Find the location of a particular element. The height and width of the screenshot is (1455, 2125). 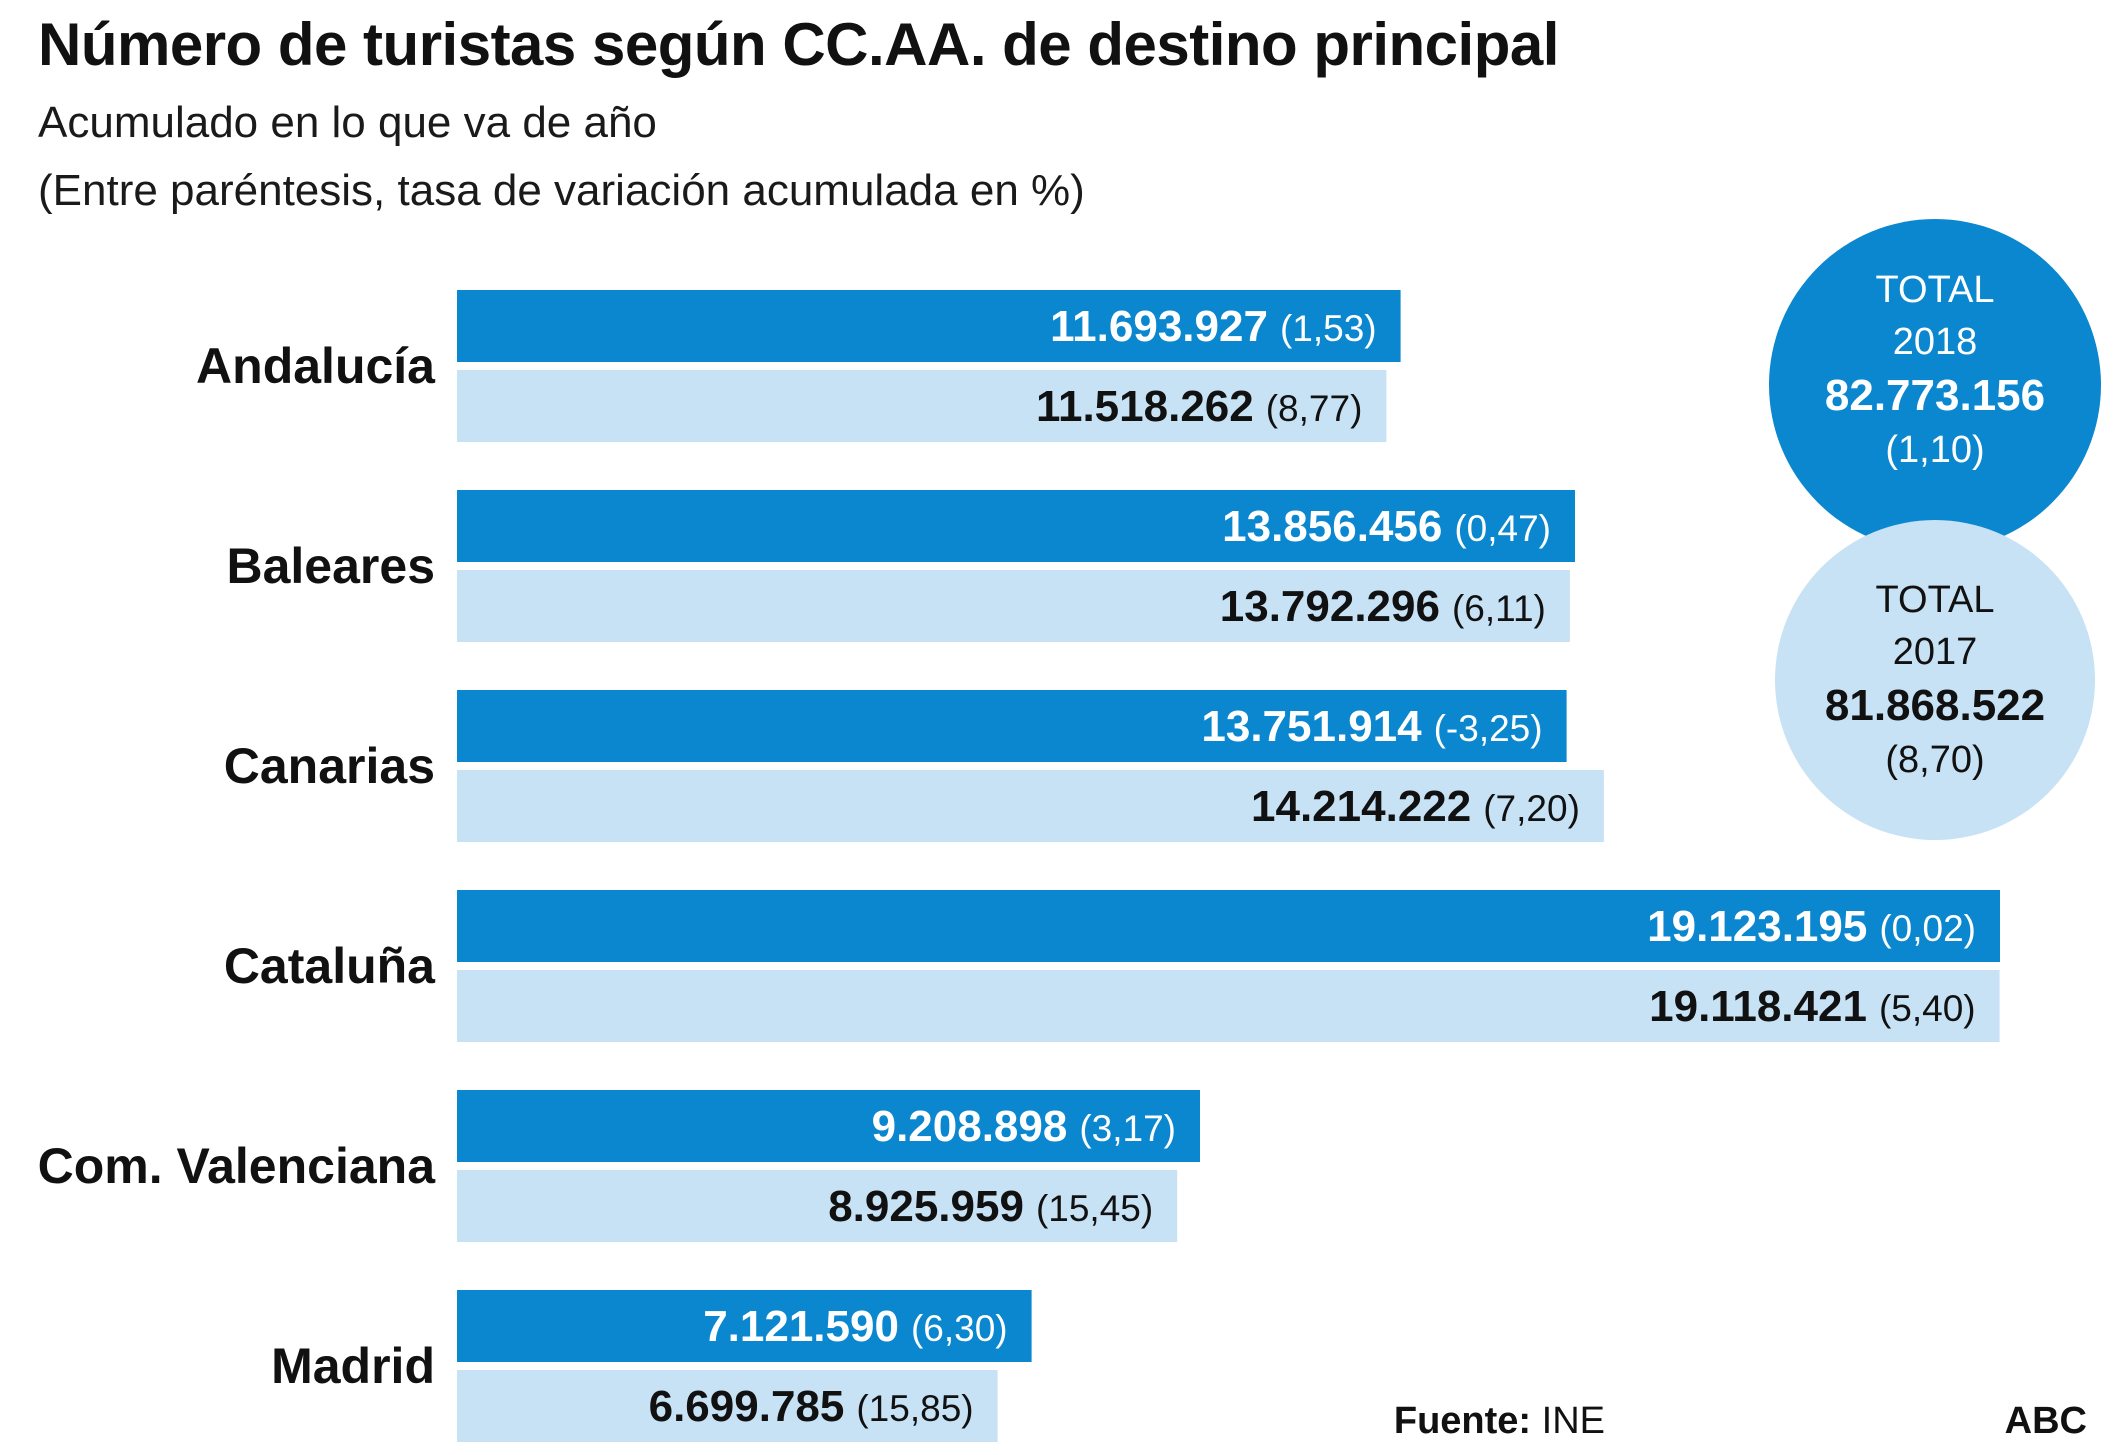

data-label-com-valenciana-series-2: 8.925.959 (15,45) is located at coordinates (990, 1206).